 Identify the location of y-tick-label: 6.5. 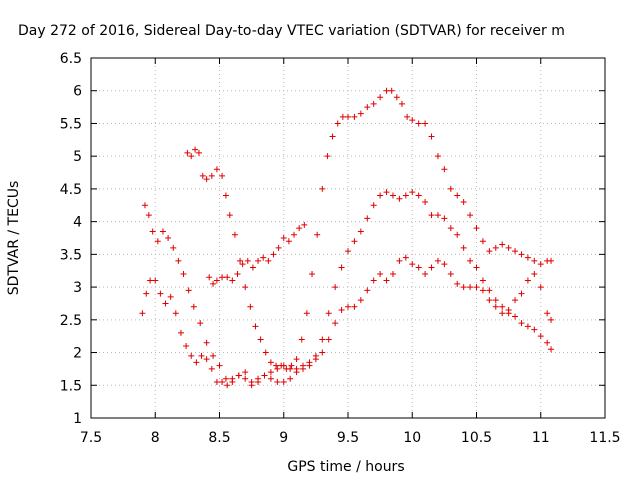
(71, 59).